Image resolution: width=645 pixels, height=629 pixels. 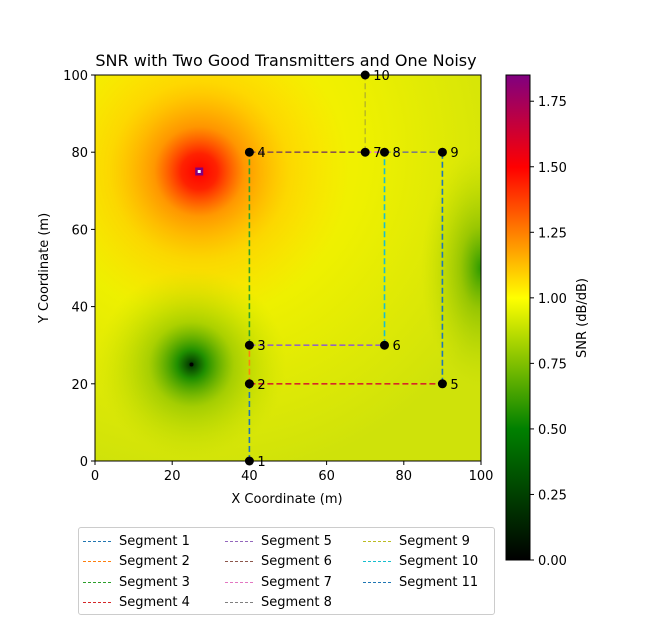 I want to click on waypoint-8-label: 8, so click(x=397, y=153).